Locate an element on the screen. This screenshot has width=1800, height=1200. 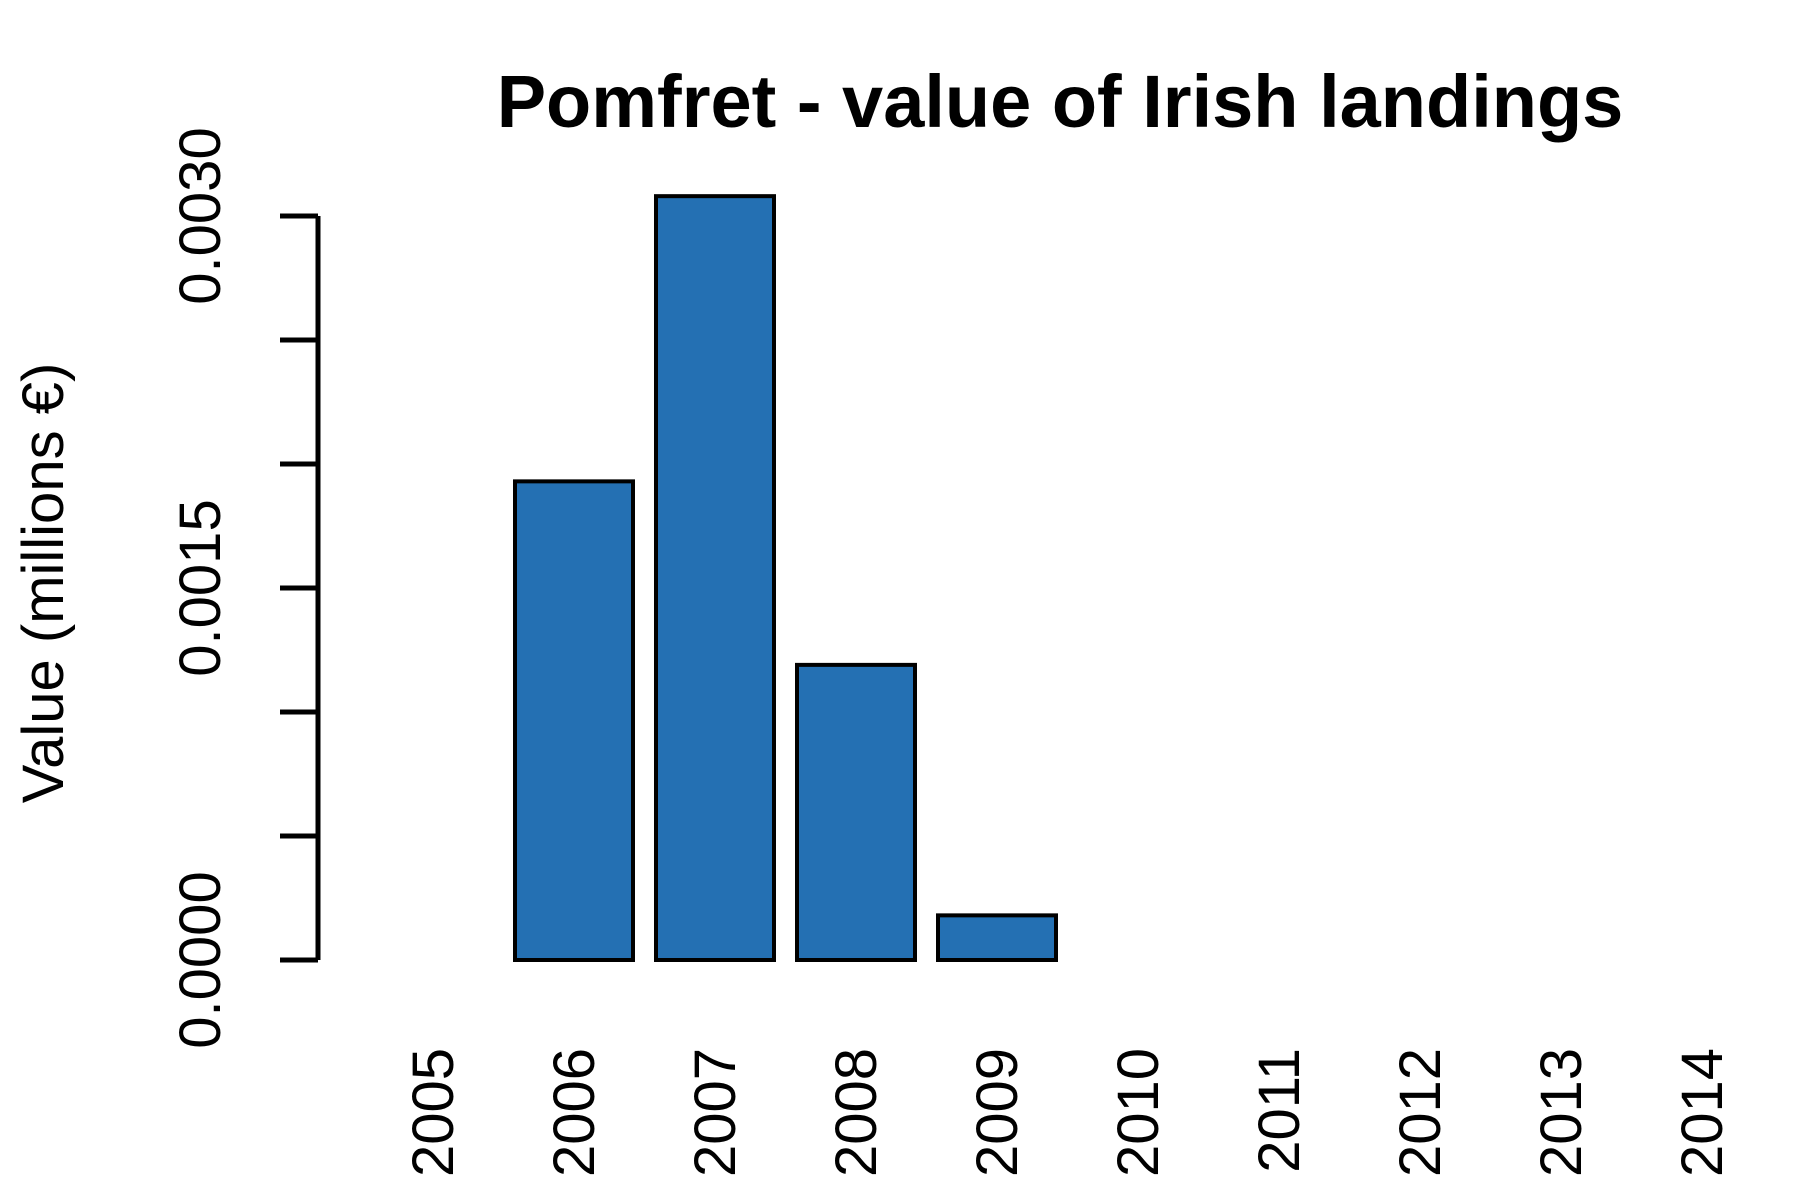
y-tick-label: 0.0030 is located at coordinates (200, 215).